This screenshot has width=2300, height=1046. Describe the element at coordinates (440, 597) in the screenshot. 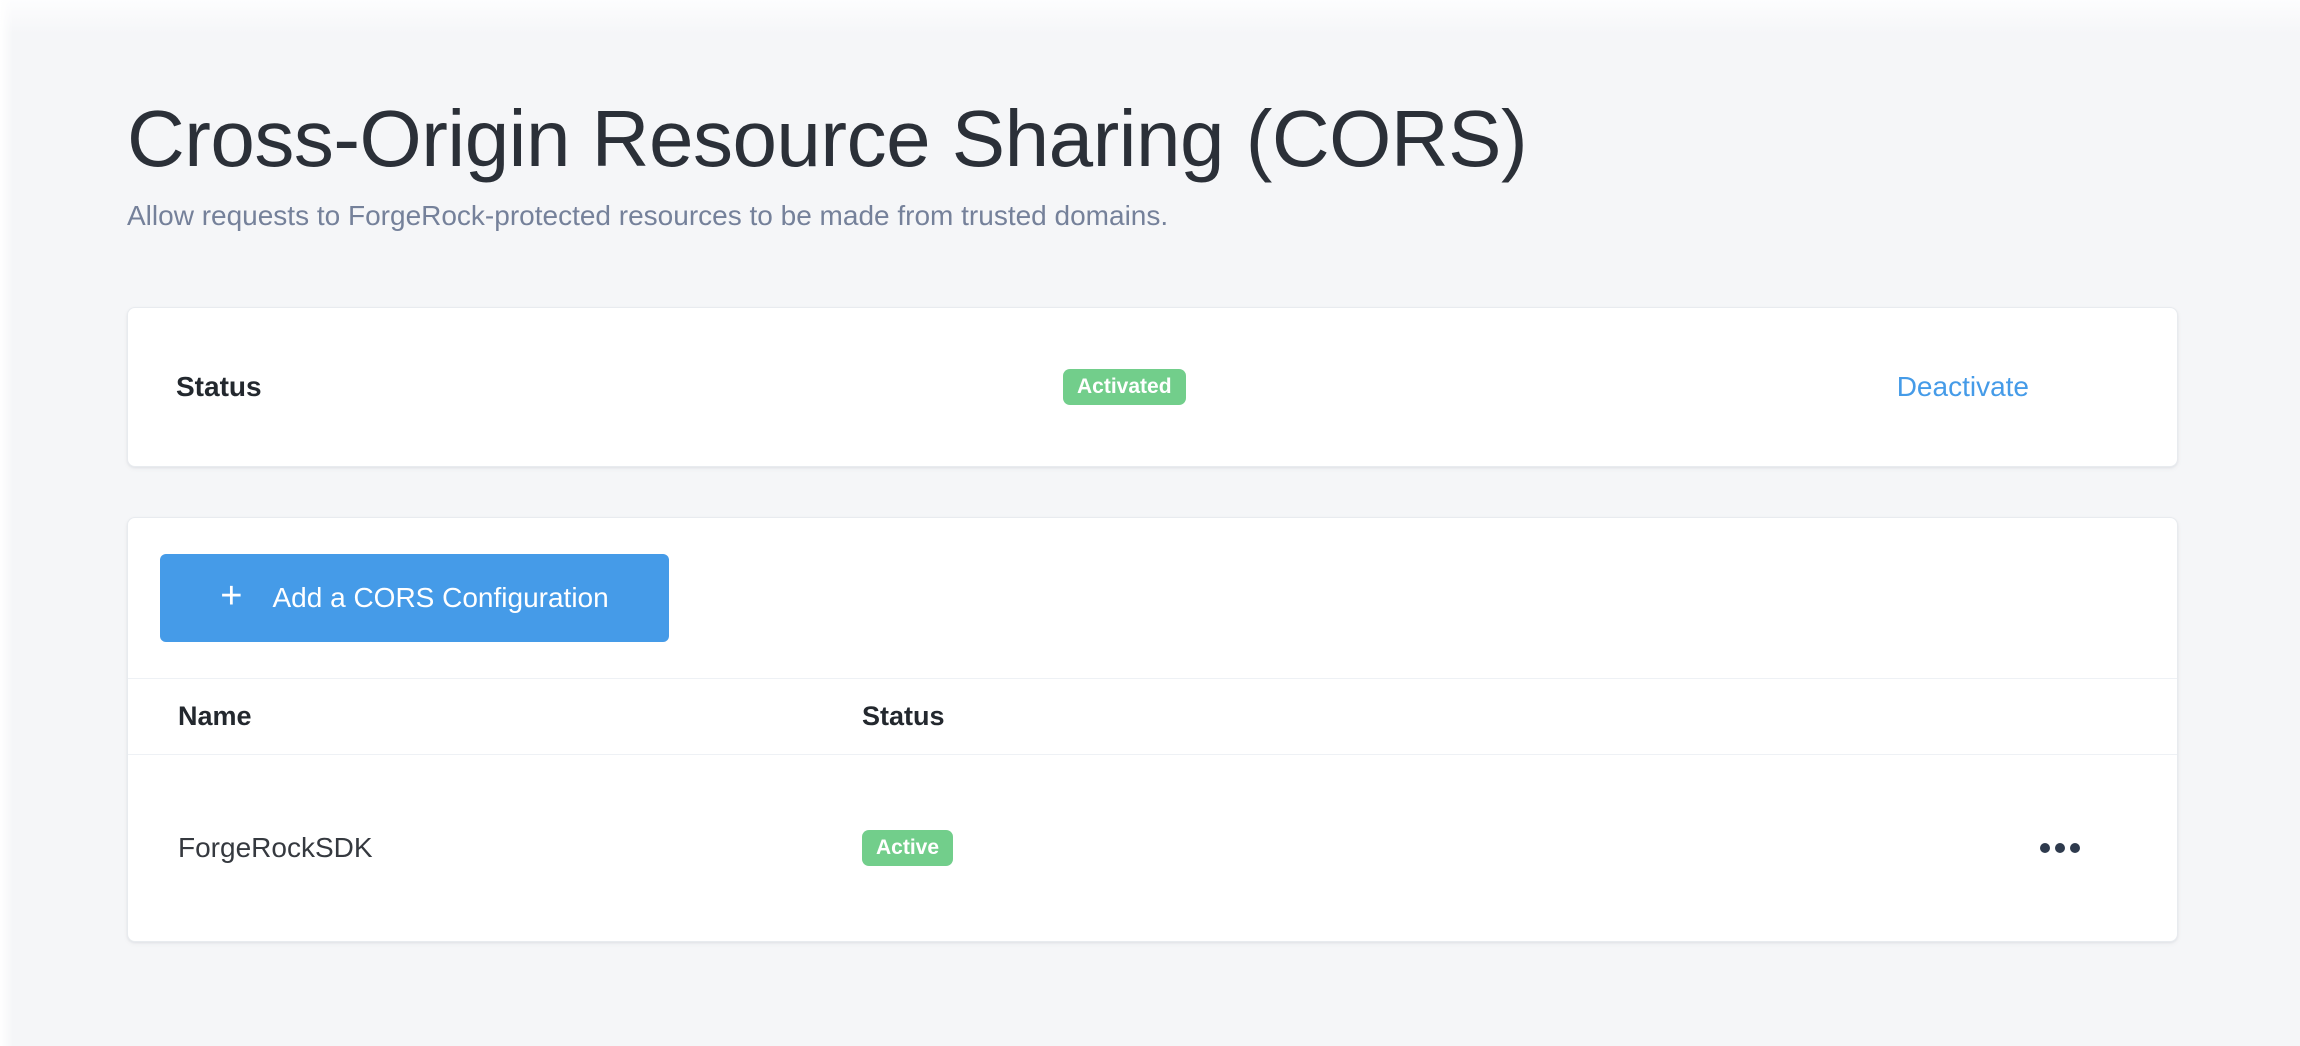

I see `add-cors-configuration-label: Add a CORS Configuration` at that location.